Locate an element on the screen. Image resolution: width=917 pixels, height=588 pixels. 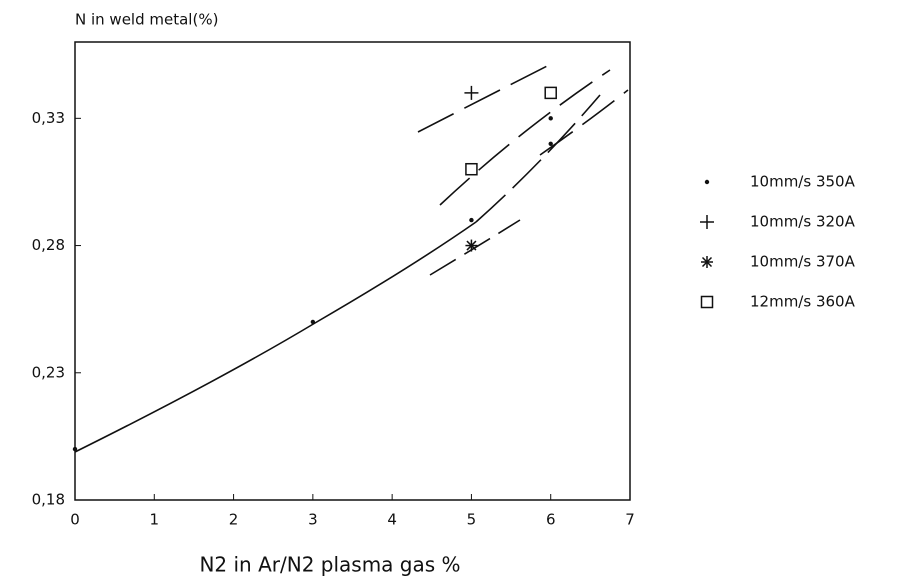
y-axis-title: N in weld metal(%) is located at coordinates (146, 20).